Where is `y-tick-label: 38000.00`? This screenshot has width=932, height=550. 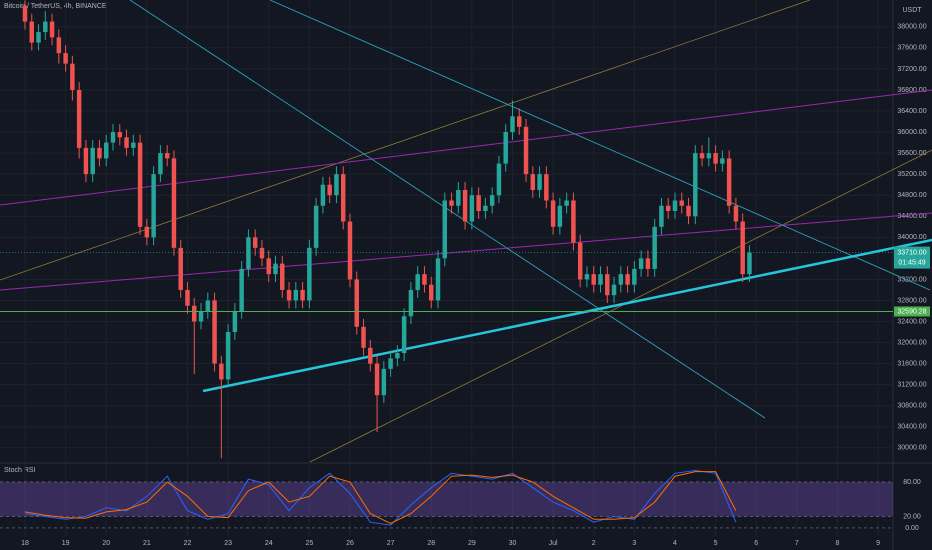 y-tick-label: 38000.00 is located at coordinates (911, 27).